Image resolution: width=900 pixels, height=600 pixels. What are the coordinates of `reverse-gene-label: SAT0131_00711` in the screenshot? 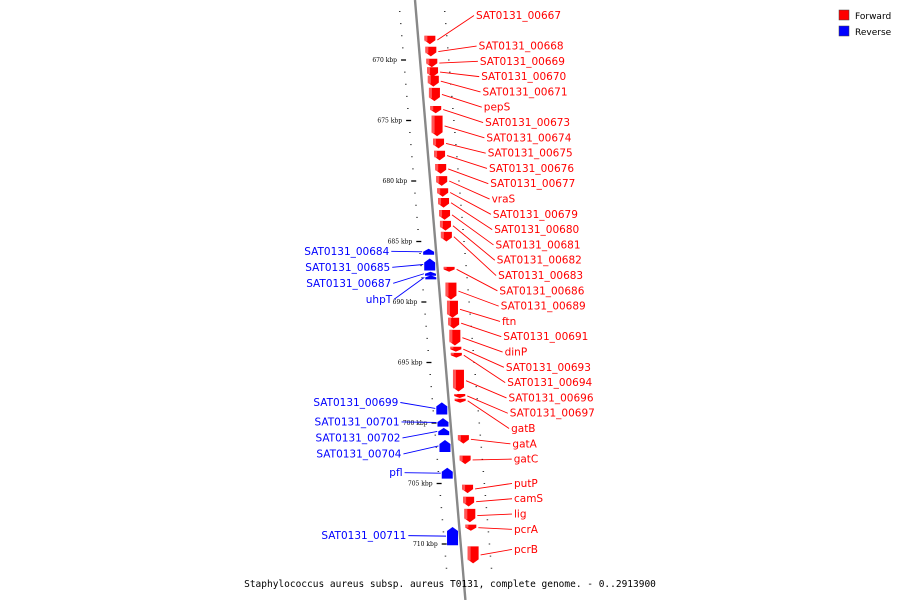 It's located at (363, 536).